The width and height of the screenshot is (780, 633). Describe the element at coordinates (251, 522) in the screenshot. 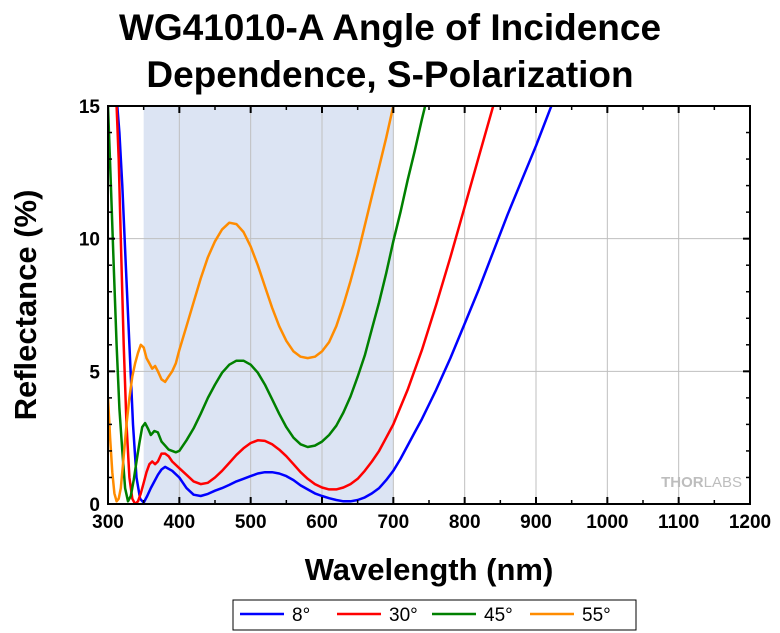

I see `x-tick-label: 500` at that location.